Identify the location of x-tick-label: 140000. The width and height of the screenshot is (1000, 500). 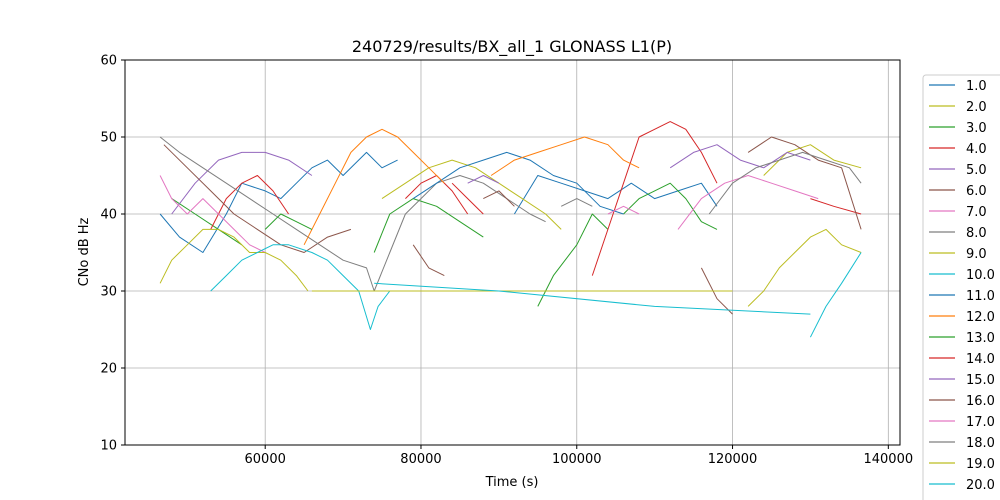
(888, 459).